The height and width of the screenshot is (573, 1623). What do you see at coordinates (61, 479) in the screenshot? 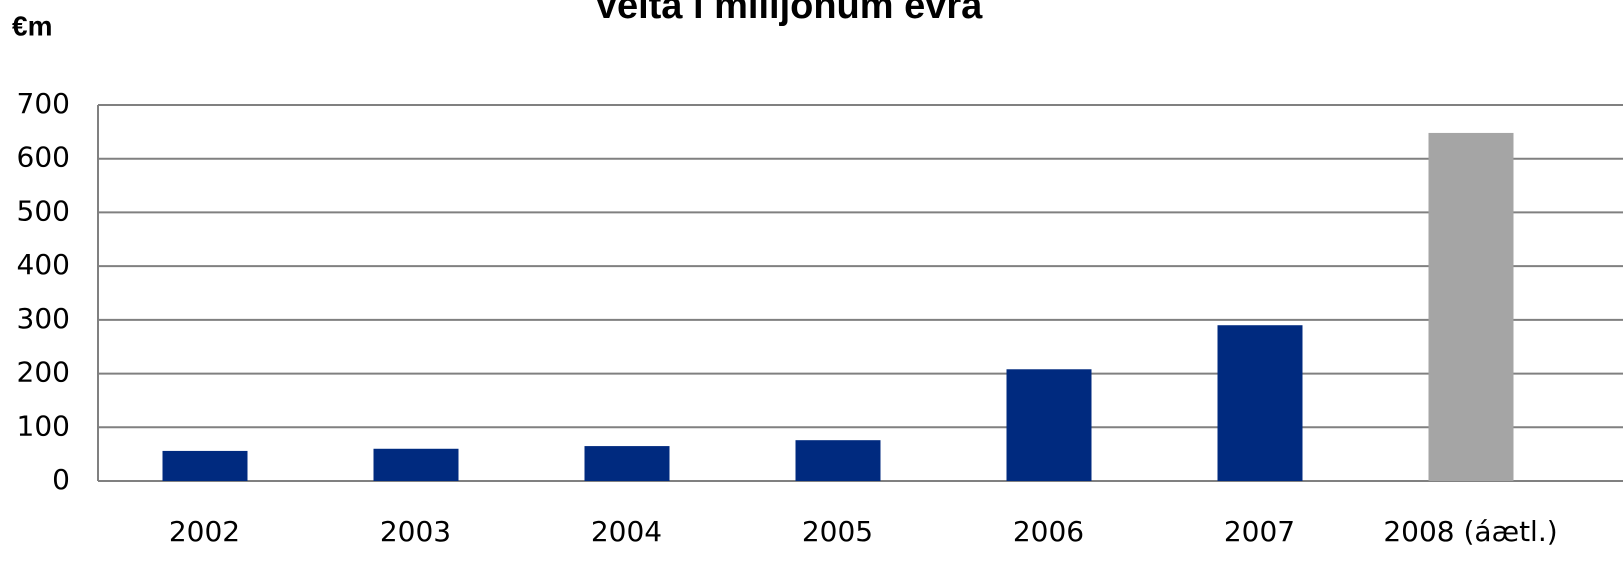
I see `y-tick-label: 0` at bounding box center [61, 479].